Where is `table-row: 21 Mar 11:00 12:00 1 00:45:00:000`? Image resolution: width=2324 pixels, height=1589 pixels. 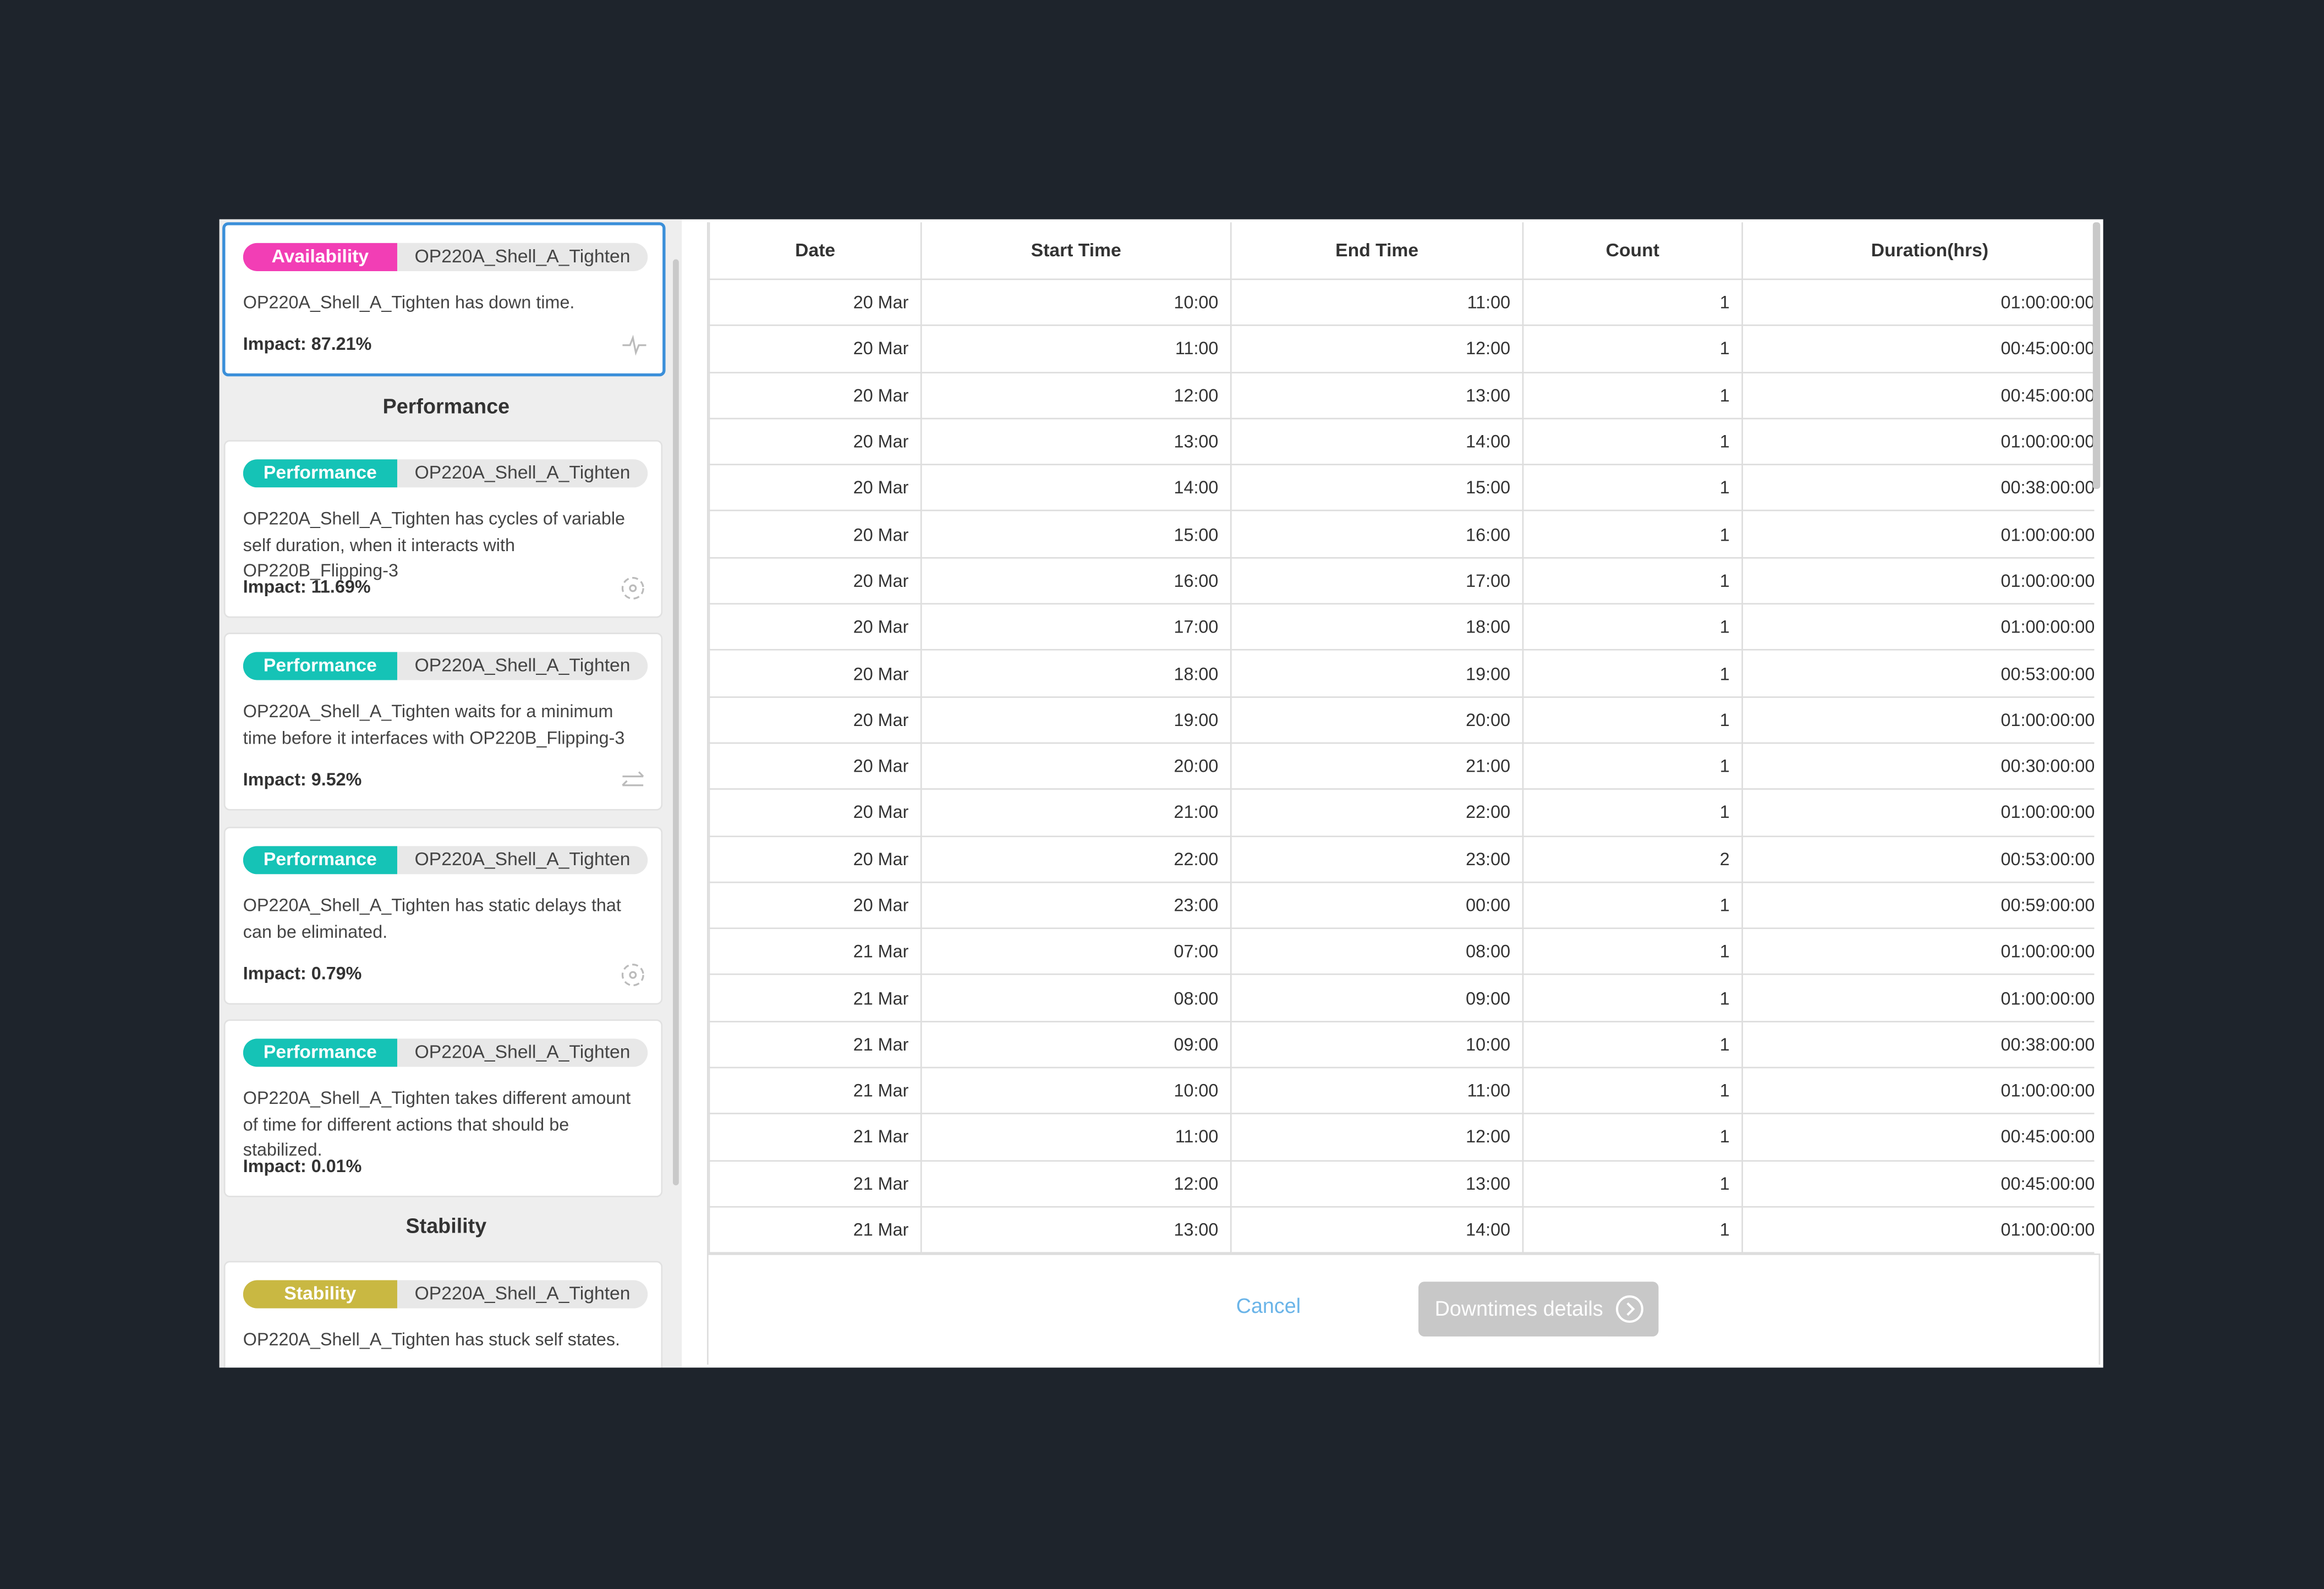
table-row: 21 Mar 11:00 12:00 1 00:45:00:000 is located at coordinates (1402, 1138).